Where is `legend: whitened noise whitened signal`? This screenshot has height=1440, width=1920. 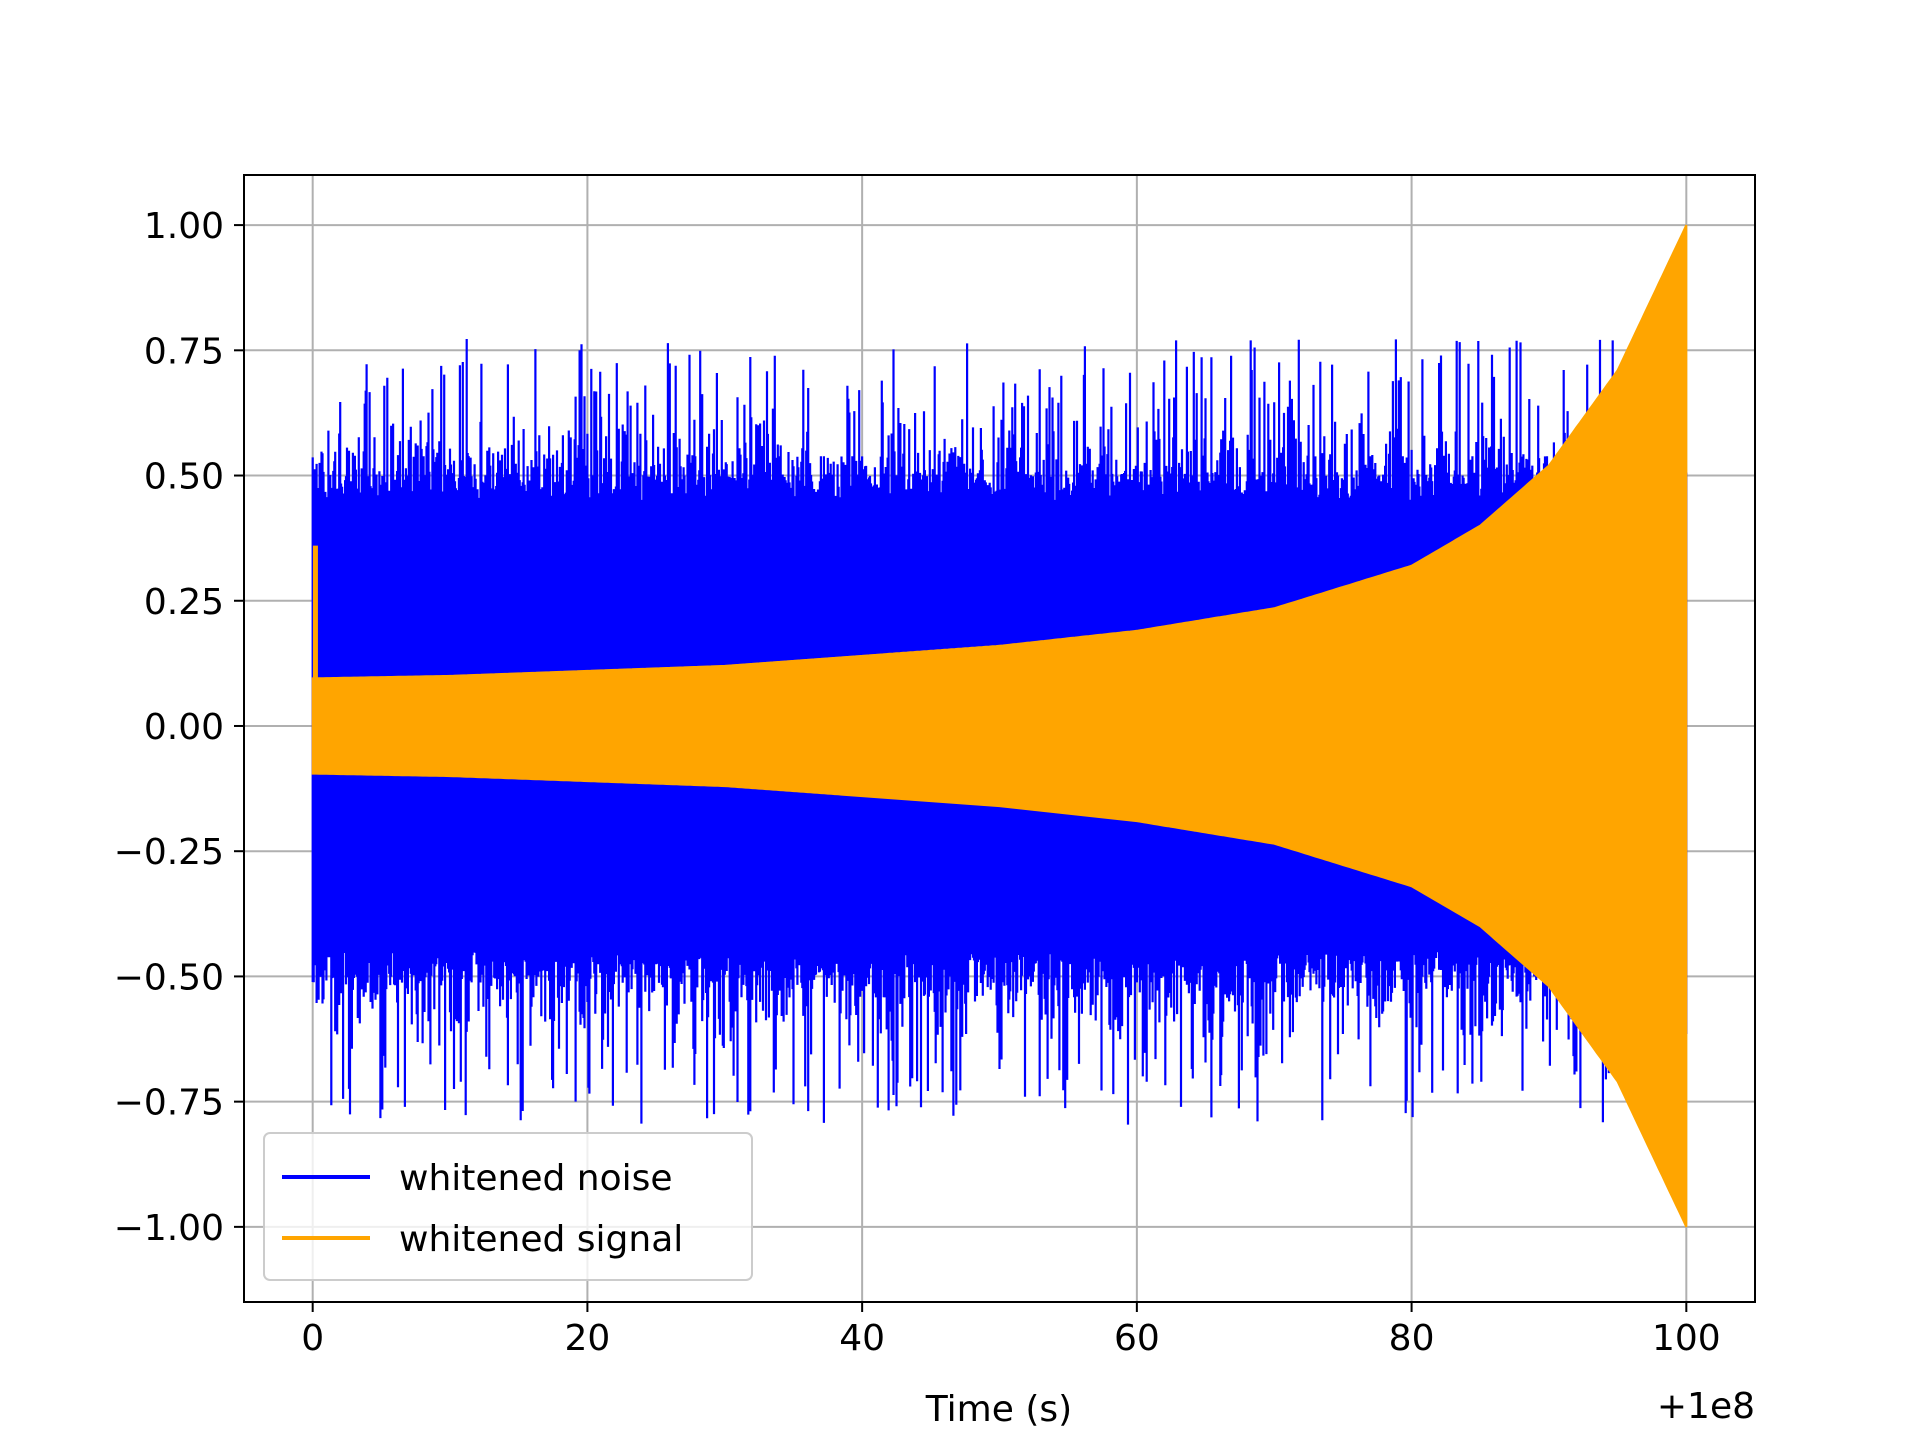 legend: whitened noise whitened signal is located at coordinates (508, 1206).